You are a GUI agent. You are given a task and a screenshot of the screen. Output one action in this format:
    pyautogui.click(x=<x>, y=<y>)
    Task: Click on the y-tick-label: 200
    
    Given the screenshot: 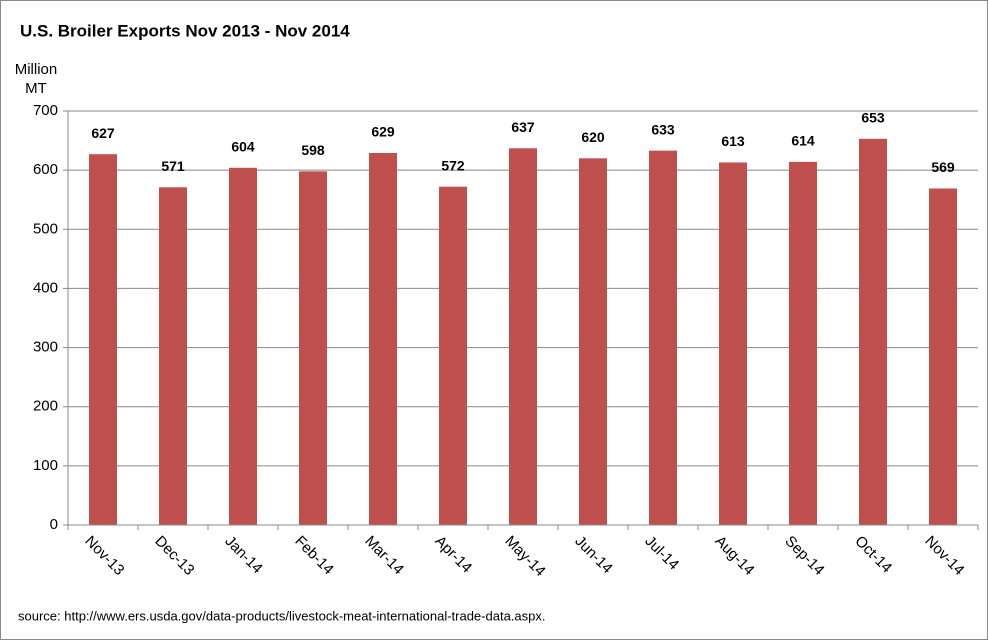 What is the action you would take?
    pyautogui.click(x=45, y=406)
    